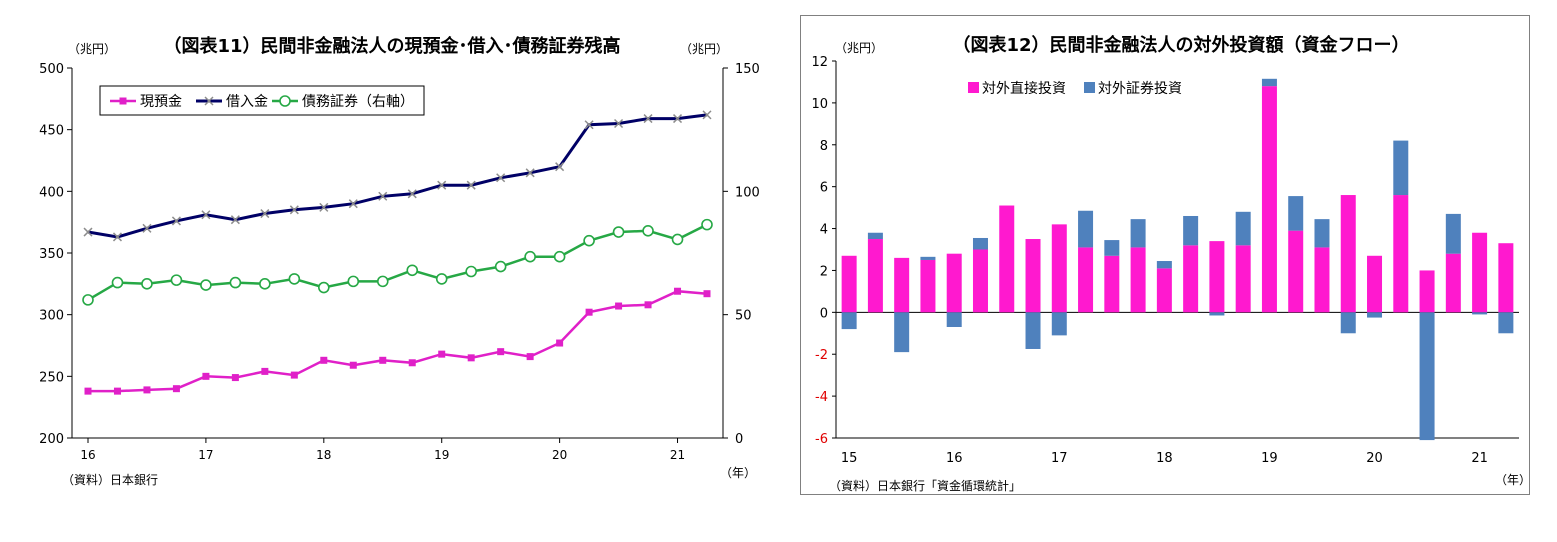 This screenshot has height=542, width=1557. What do you see at coordinates (824, 271) in the screenshot?
I see `y-tick-label: 2` at bounding box center [824, 271].